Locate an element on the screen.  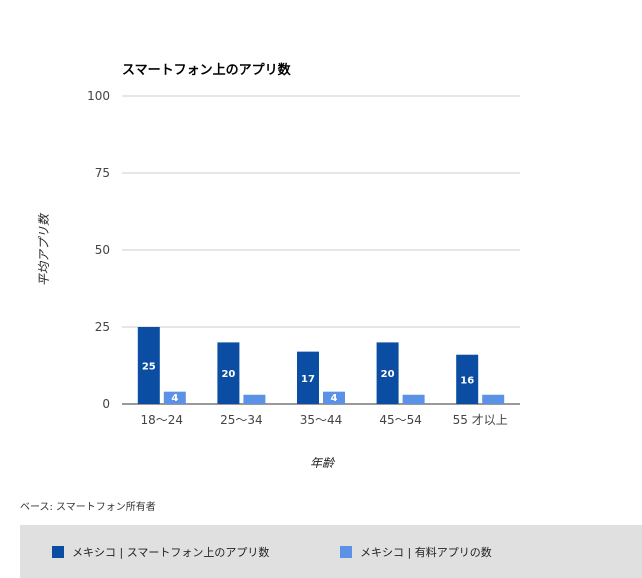
y-tick-label: 75 is located at coordinates (102, 173).